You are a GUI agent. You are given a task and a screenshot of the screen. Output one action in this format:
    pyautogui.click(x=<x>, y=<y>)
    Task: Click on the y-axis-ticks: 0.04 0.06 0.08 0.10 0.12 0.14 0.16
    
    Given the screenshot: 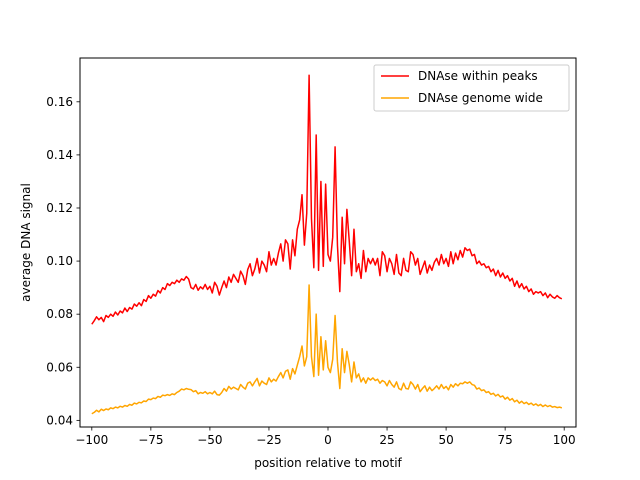 What is the action you would take?
    pyautogui.click(x=63, y=261)
    